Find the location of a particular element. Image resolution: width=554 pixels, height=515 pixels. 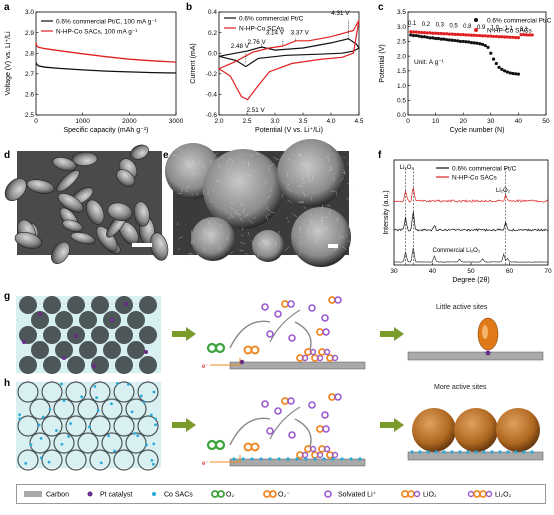

y-axis-label: Voltage (V) vs. Li⁺/Li is located at coordinates (8, 63).